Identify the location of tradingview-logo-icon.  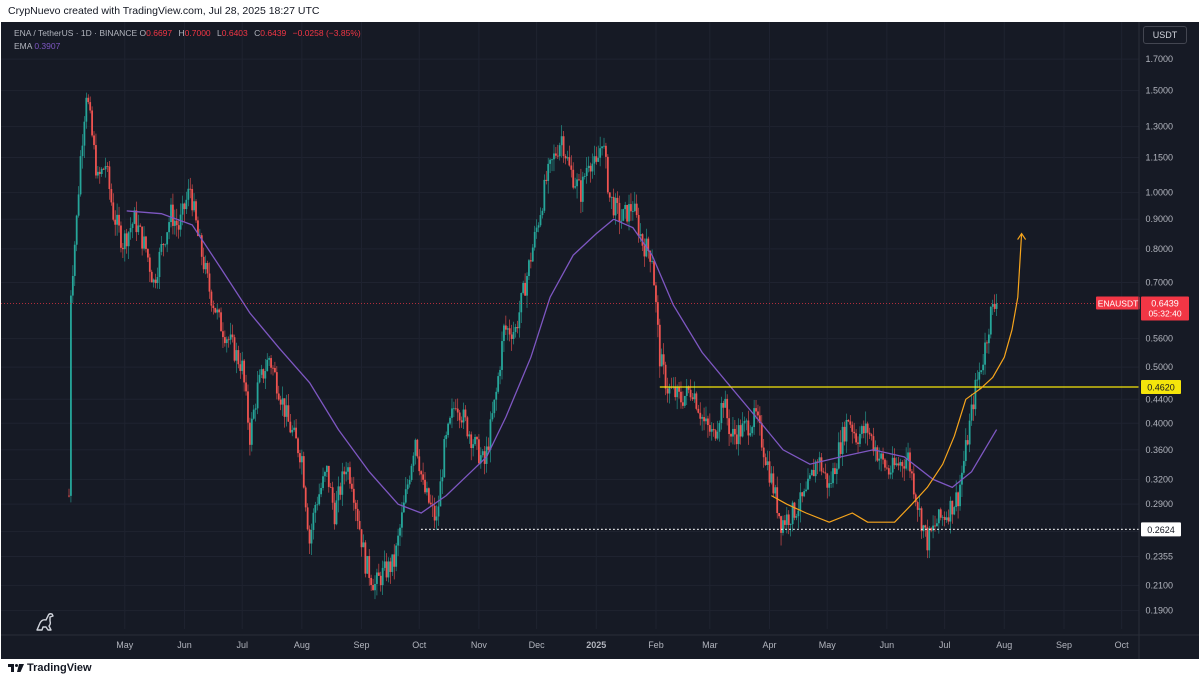
(16, 668).